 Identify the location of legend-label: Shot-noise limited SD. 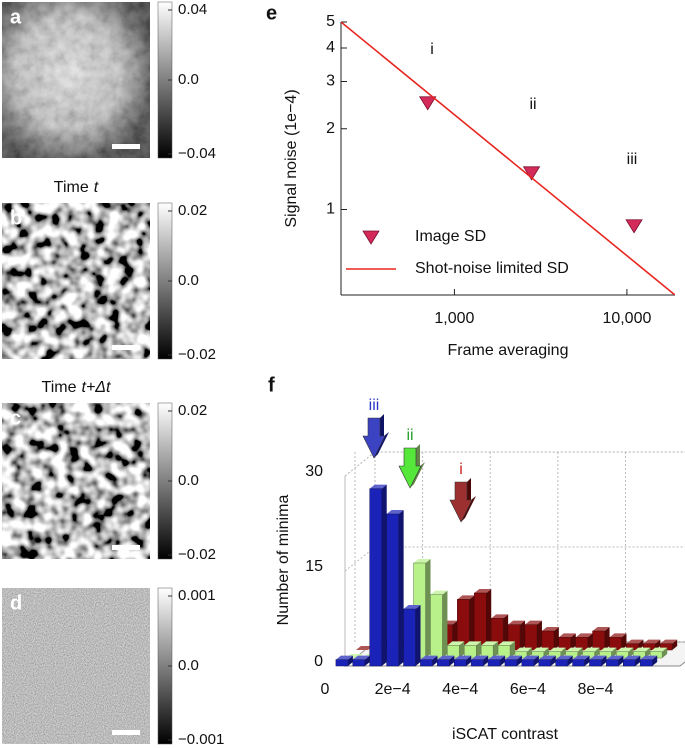
(492, 268).